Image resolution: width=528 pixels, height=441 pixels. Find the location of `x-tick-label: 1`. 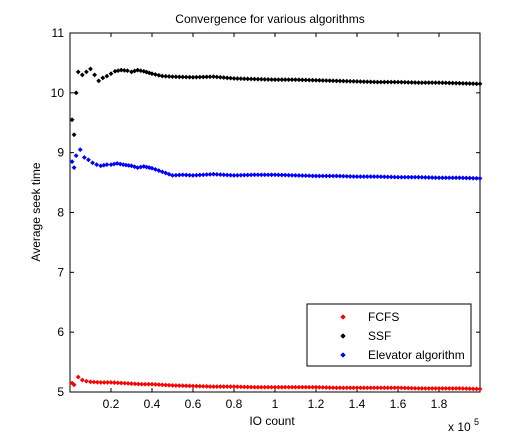

x-tick-label: 1 is located at coordinates (275, 404).